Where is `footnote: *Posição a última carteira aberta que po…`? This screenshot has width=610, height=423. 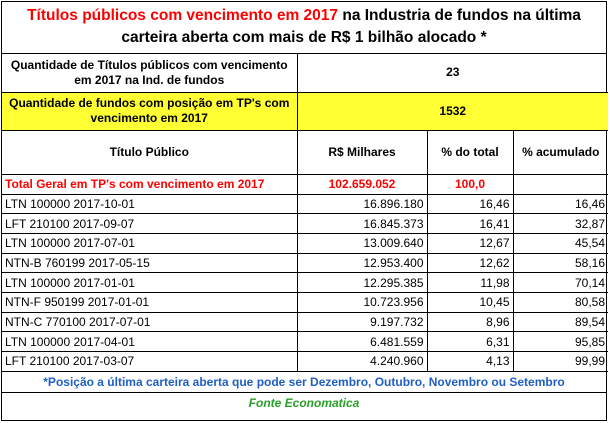 footnote: *Posição a última carteira aberta que po… is located at coordinates (304, 382).